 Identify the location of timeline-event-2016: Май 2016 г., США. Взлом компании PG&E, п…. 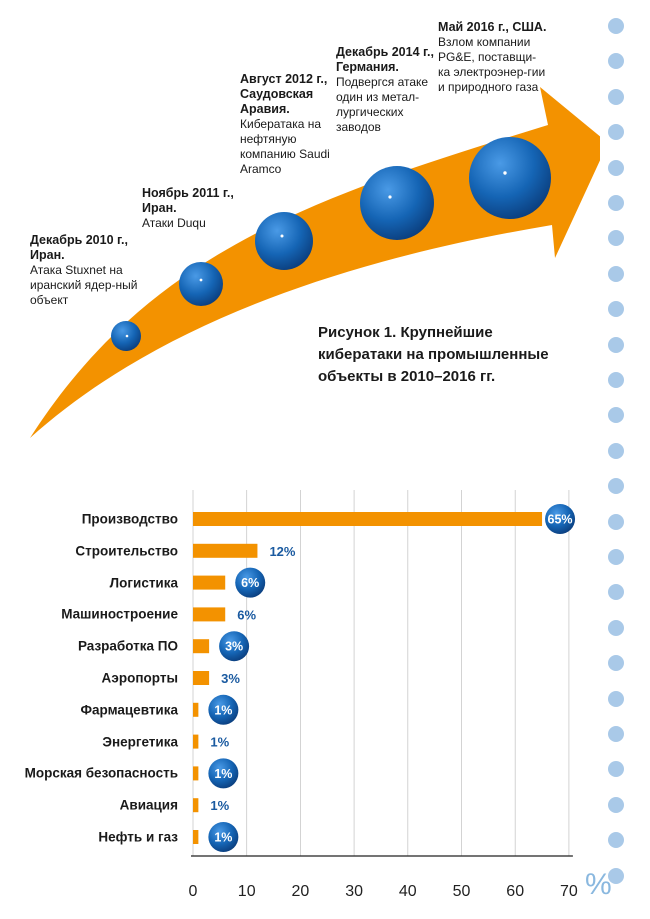
(493, 57).